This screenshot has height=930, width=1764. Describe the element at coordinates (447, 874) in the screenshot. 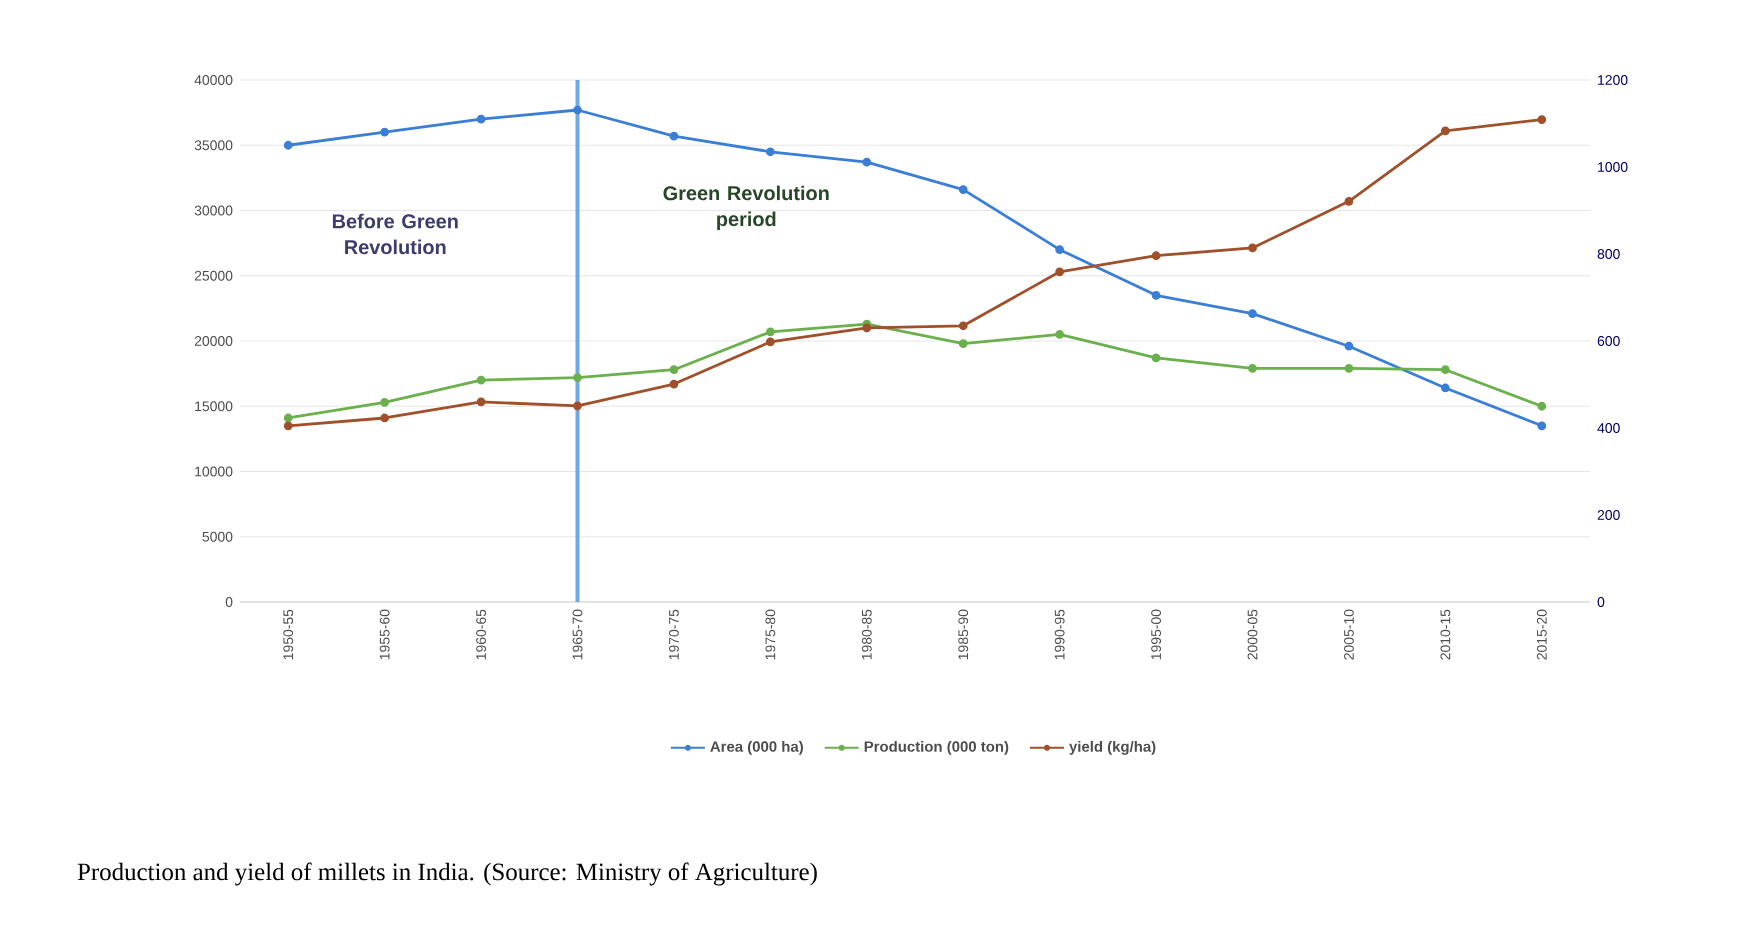

I see `text: Production and yield of millets in India. (Source: Ministry of Agriculture)` at that location.